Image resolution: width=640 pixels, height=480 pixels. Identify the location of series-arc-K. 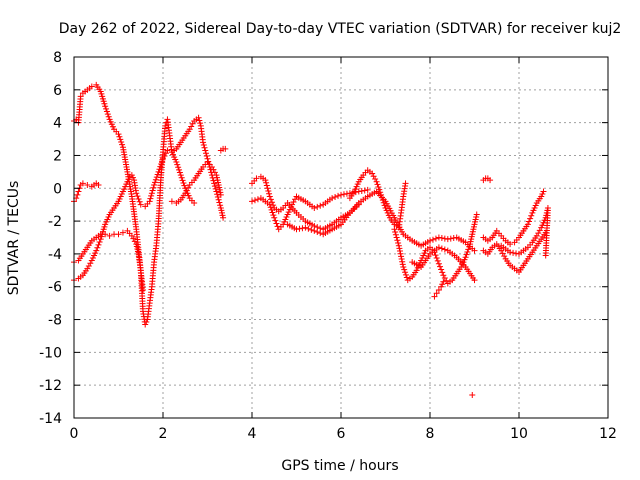
(435, 249).